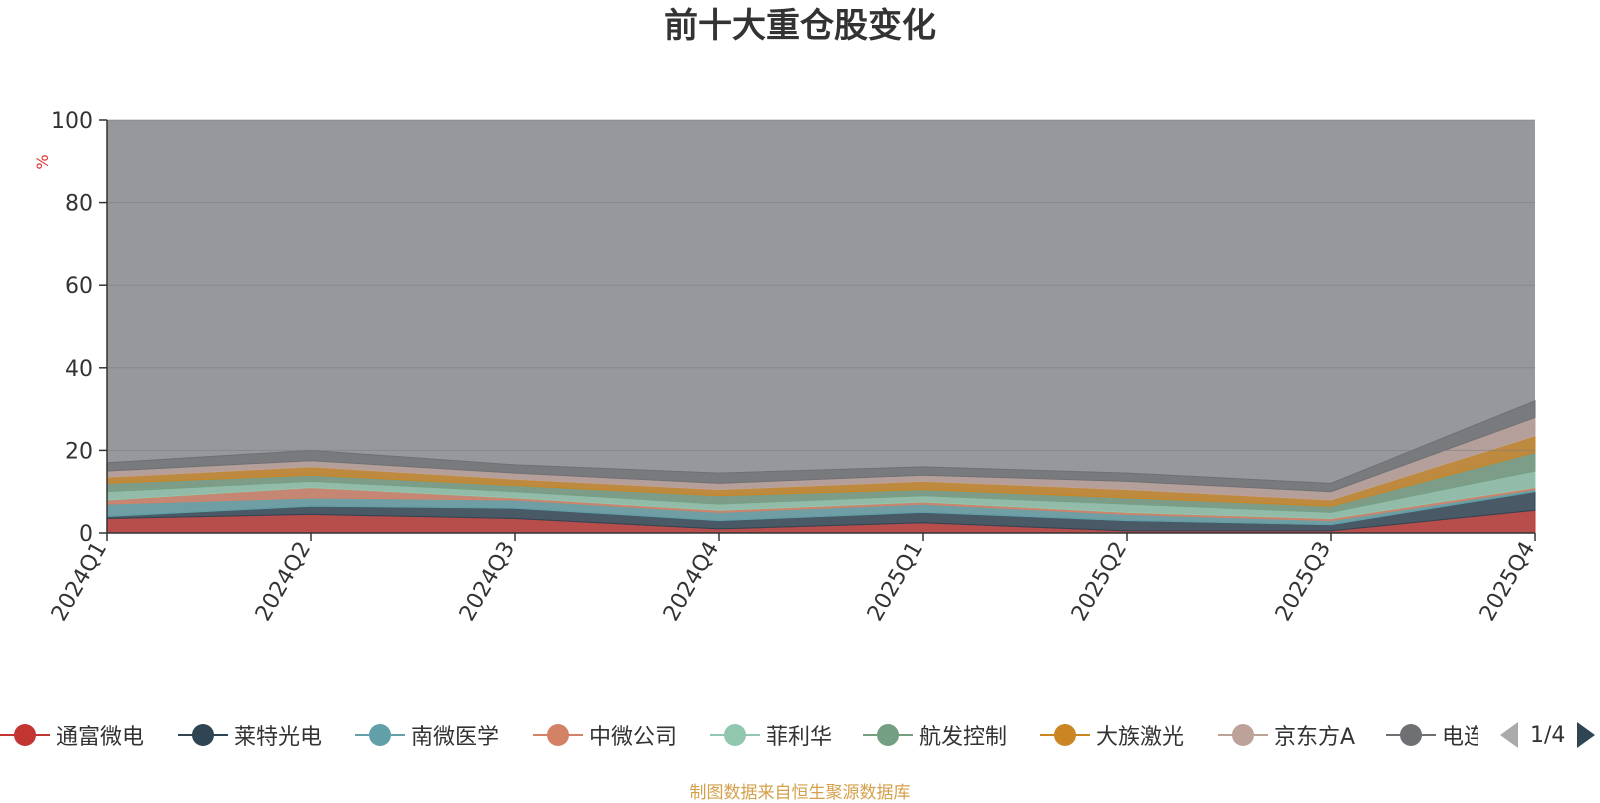 The image size is (1600, 803). I want to click on y-axis-unit-label: %, so click(42, 161).